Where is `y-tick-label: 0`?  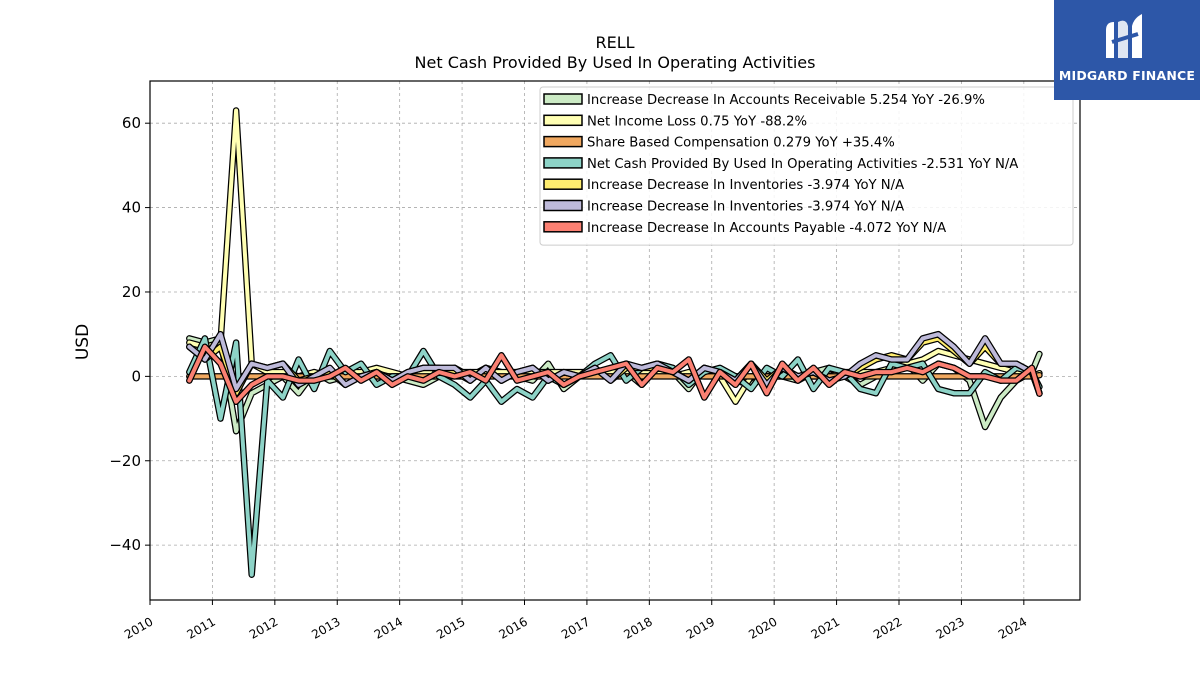 y-tick-label: 0 is located at coordinates (136, 376).